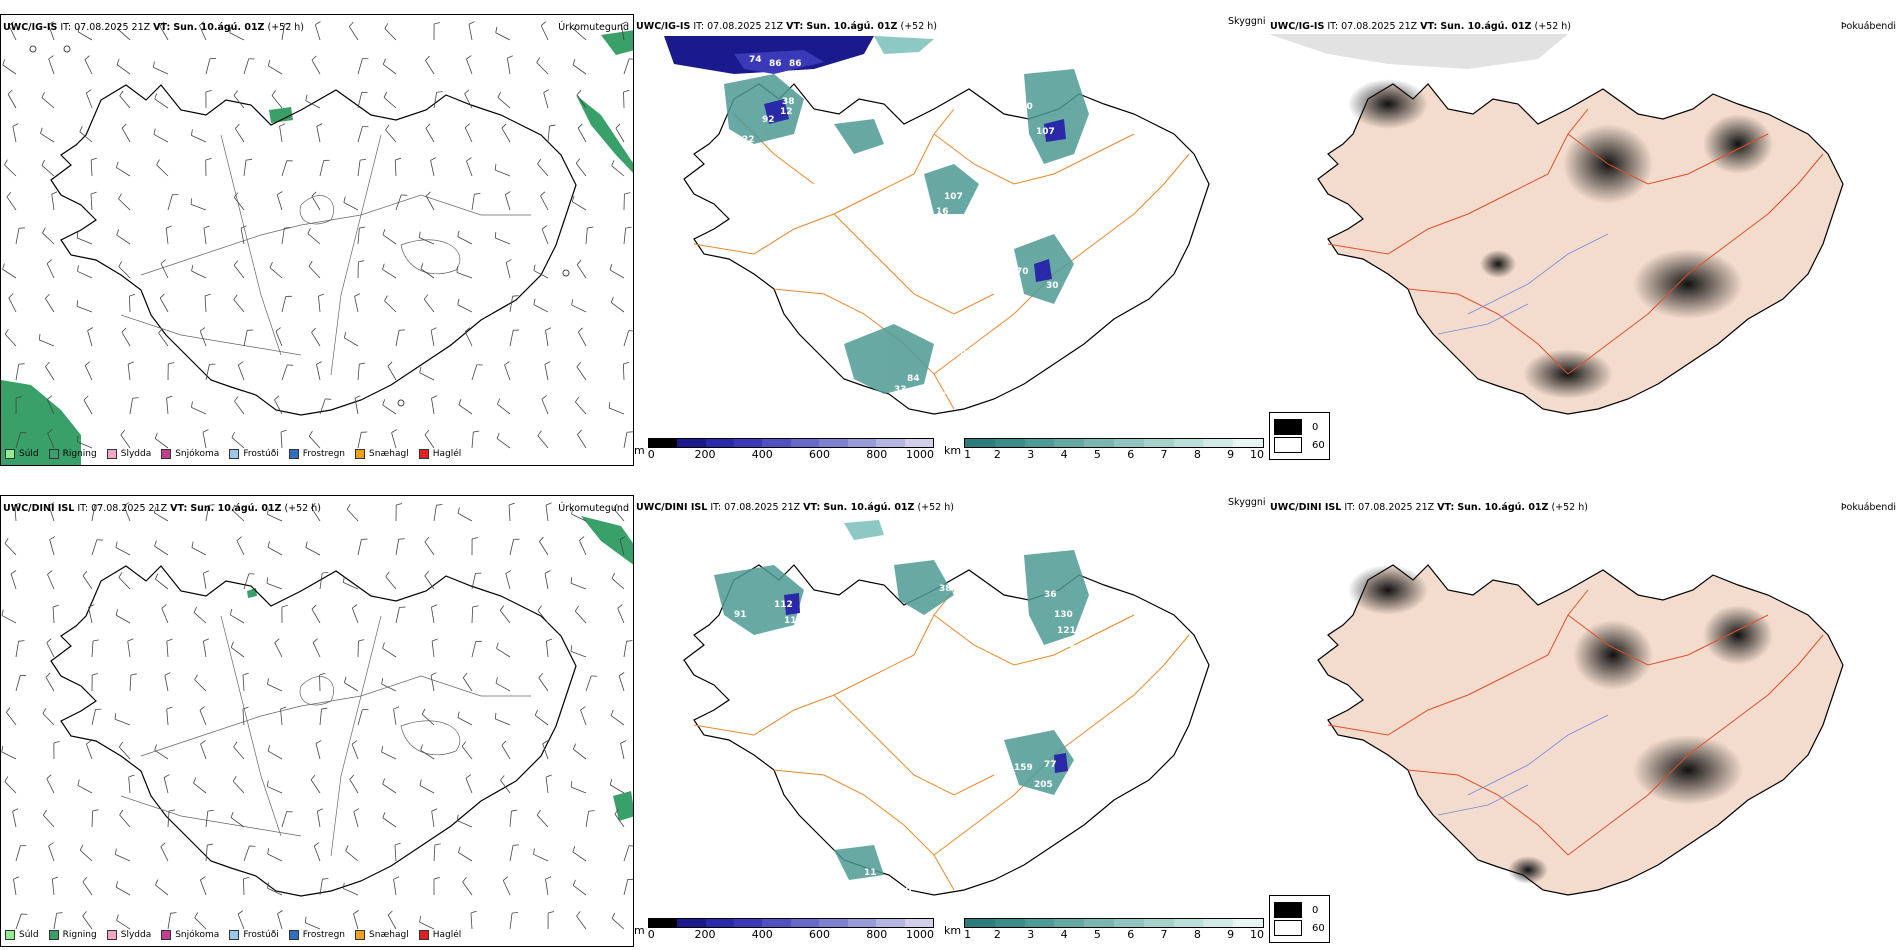  I want to click on panel-title: Úrkomutegund, so click(593, 27).